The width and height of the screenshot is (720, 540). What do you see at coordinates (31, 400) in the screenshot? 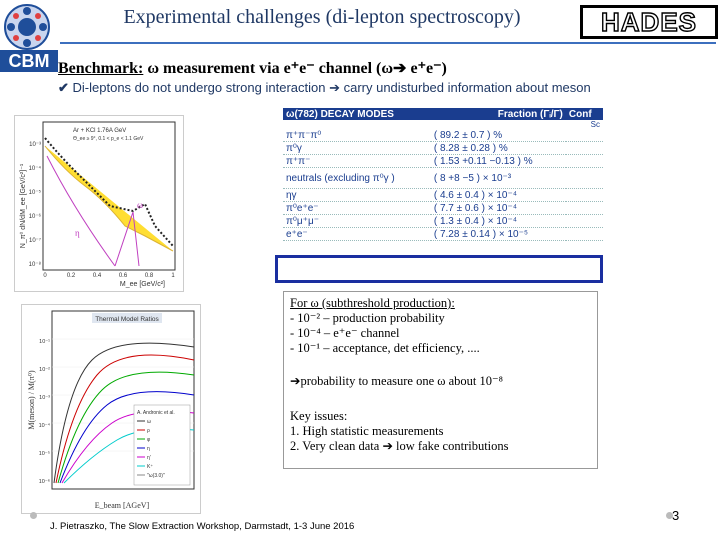
I see `plot2-ylabel: M(meson) / M(π⁰)` at bounding box center [31, 400].